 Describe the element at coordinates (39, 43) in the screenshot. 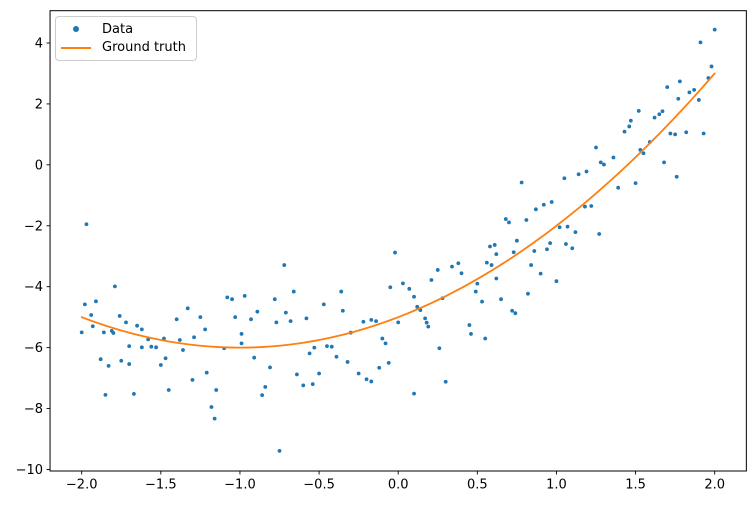

I see `y-tick-label: 4` at that location.